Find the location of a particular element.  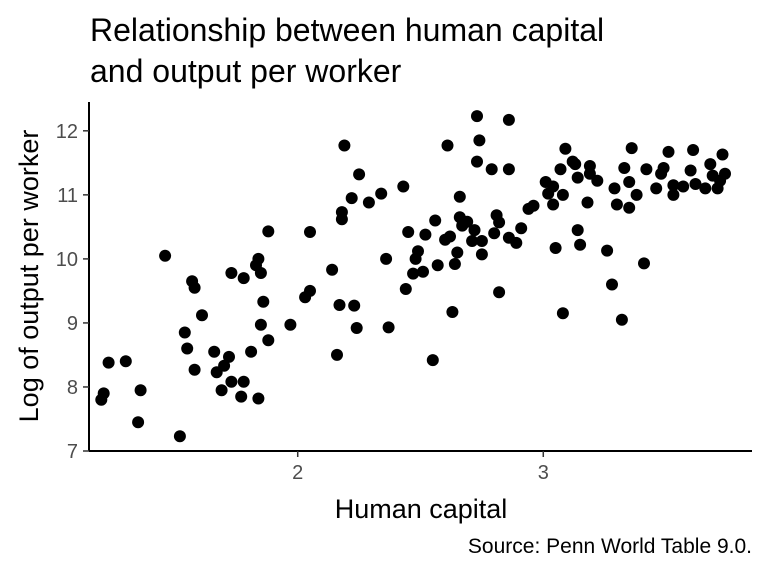

source-caption: Source: Penn World Table 9.0. is located at coordinates (609, 546).